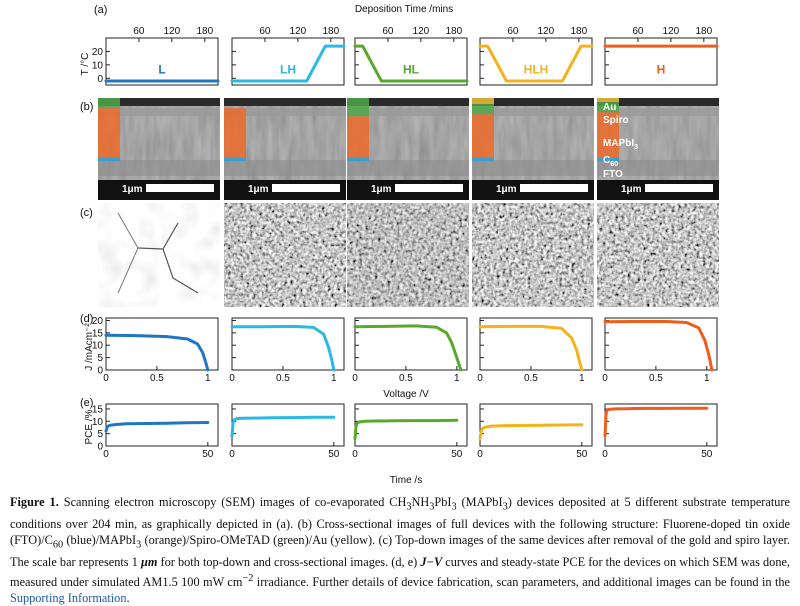  Describe the element at coordinates (404, 9) in the screenshot. I see `panel-a-title: Deposition Time /mins` at that location.